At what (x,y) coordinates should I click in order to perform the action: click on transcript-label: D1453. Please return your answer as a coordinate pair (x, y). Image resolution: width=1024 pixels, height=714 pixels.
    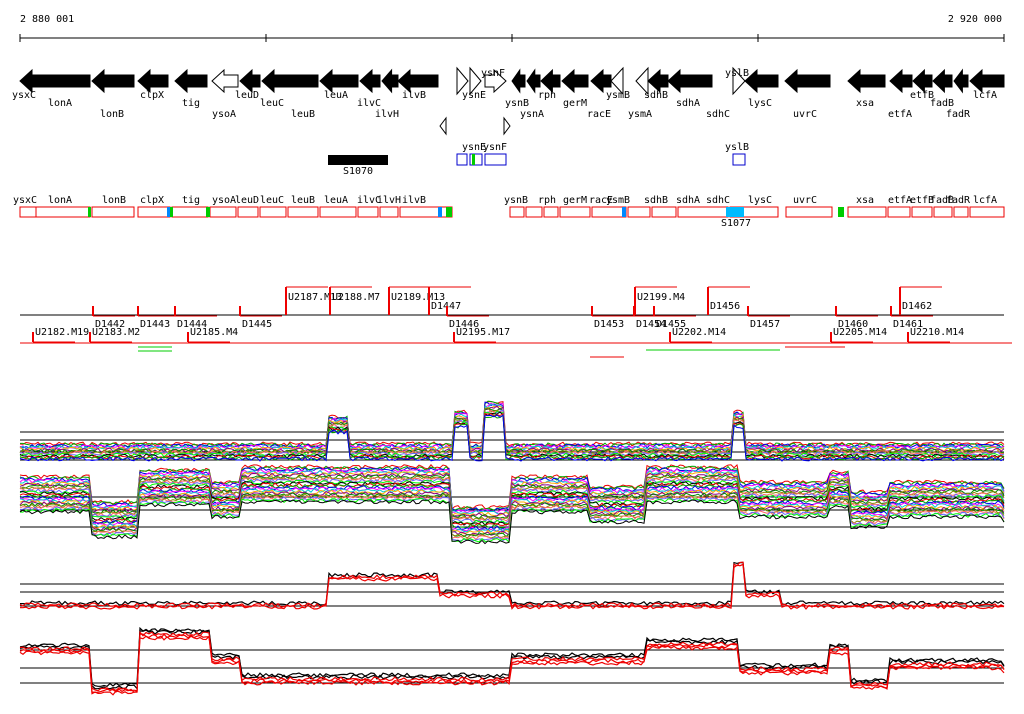
    Looking at the image, I should click on (609, 324).